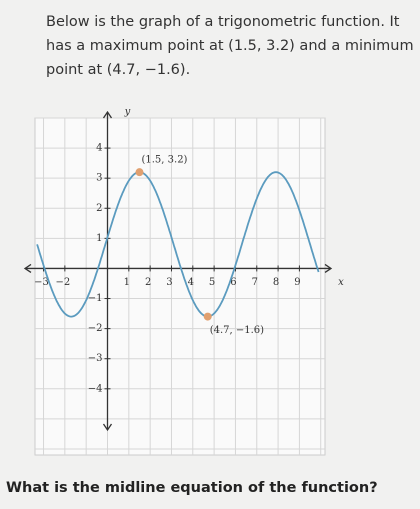 The height and width of the screenshot is (509, 420). I want to click on x-tick-label: 1, so click(127, 282).